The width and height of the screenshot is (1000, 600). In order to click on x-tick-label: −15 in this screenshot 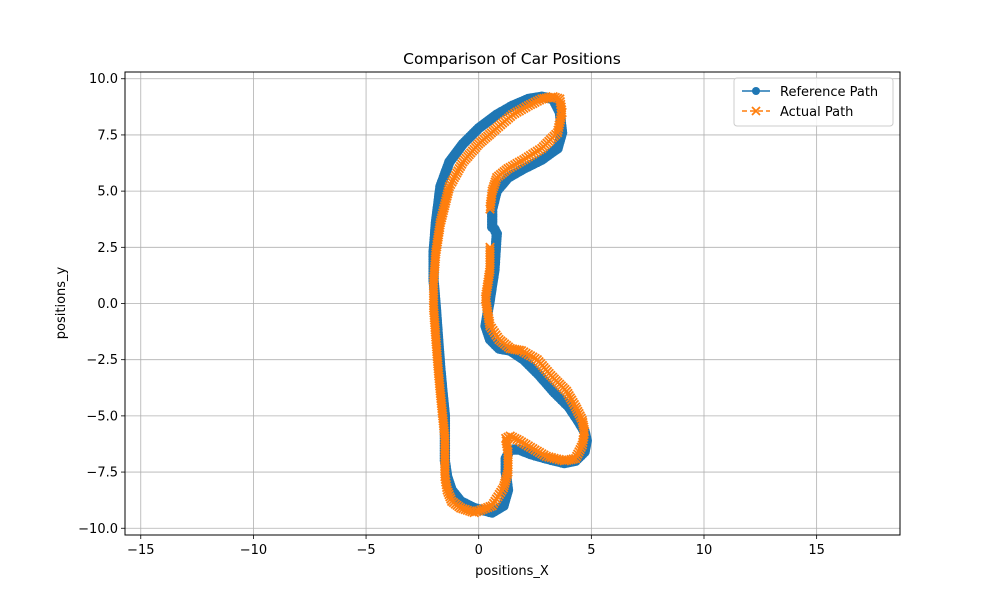, I will do `click(140, 550)`.